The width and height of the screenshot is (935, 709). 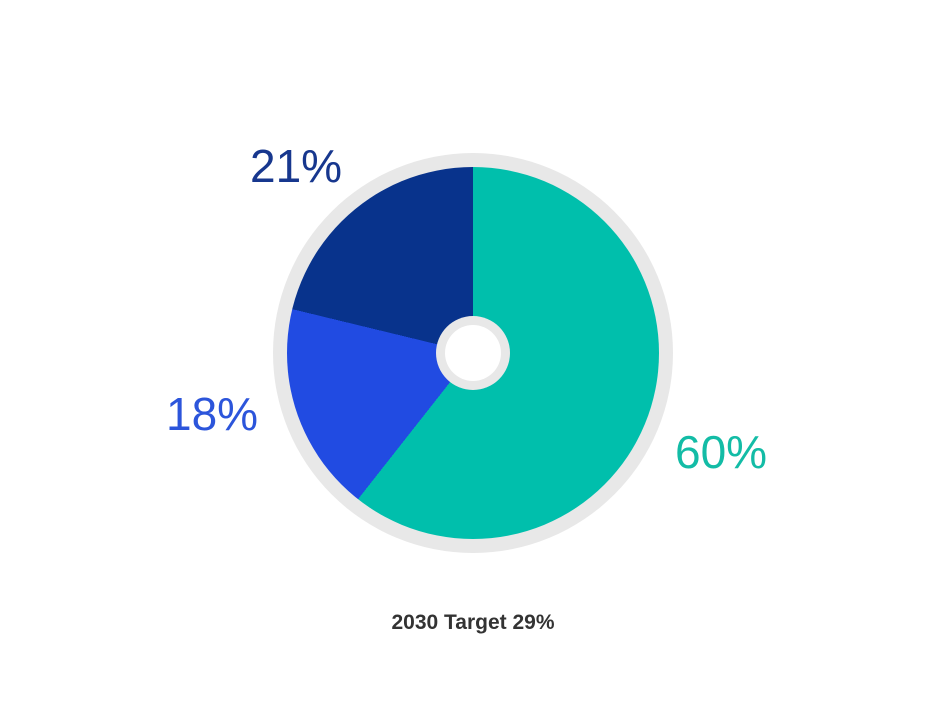 I want to click on slice-label-60-percent: 60%, so click(x=721, y=452).